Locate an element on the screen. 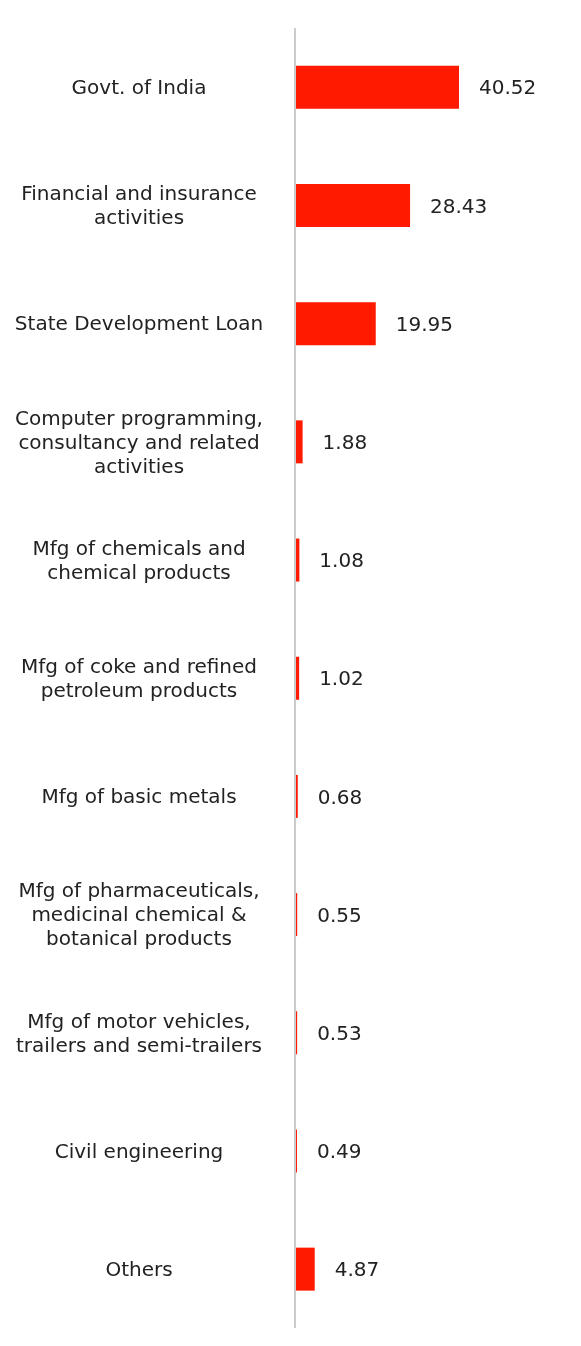 This screenshot has height=1346, width=581. y-tick-label: Mfg of chemicals and chemical products is located at coordinates (139, 559).